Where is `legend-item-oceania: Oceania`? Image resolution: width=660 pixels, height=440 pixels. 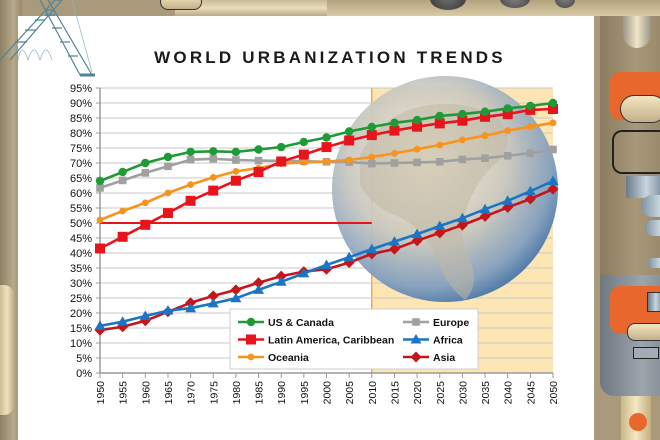
legend-item-oceania: Oceania is located at coordinates (273, 358).